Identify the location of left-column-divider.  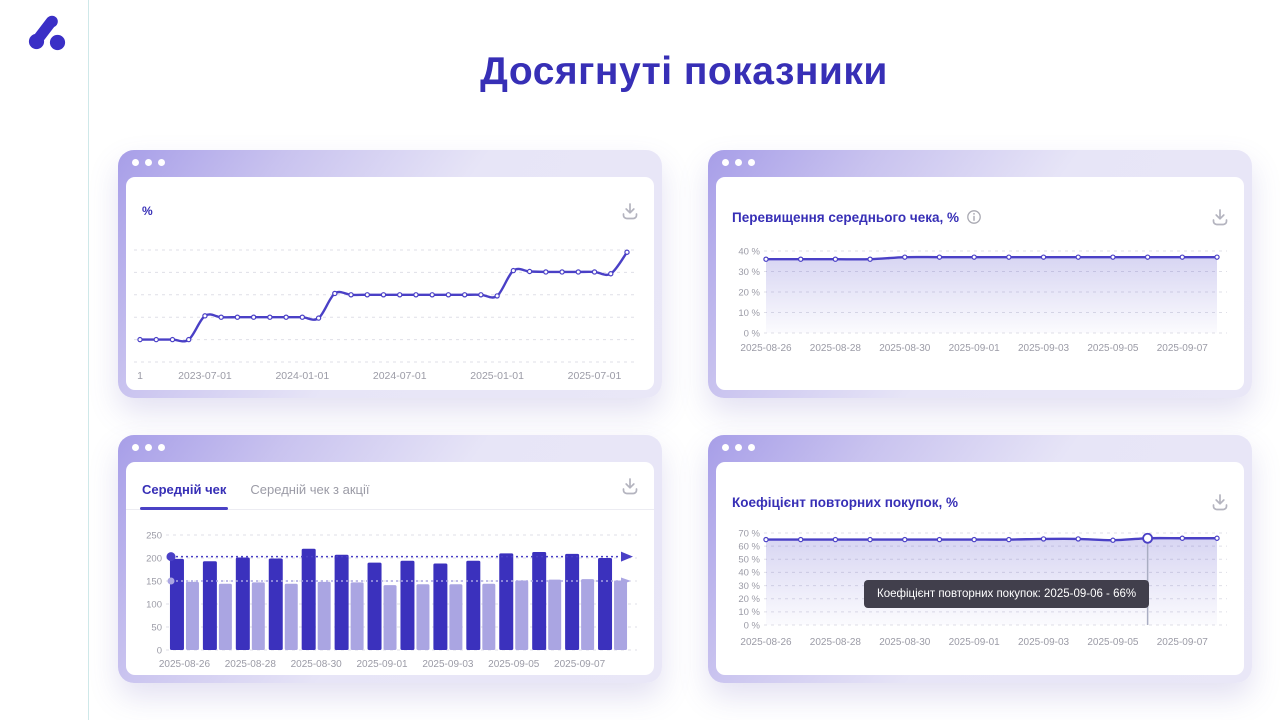
(88, 360).